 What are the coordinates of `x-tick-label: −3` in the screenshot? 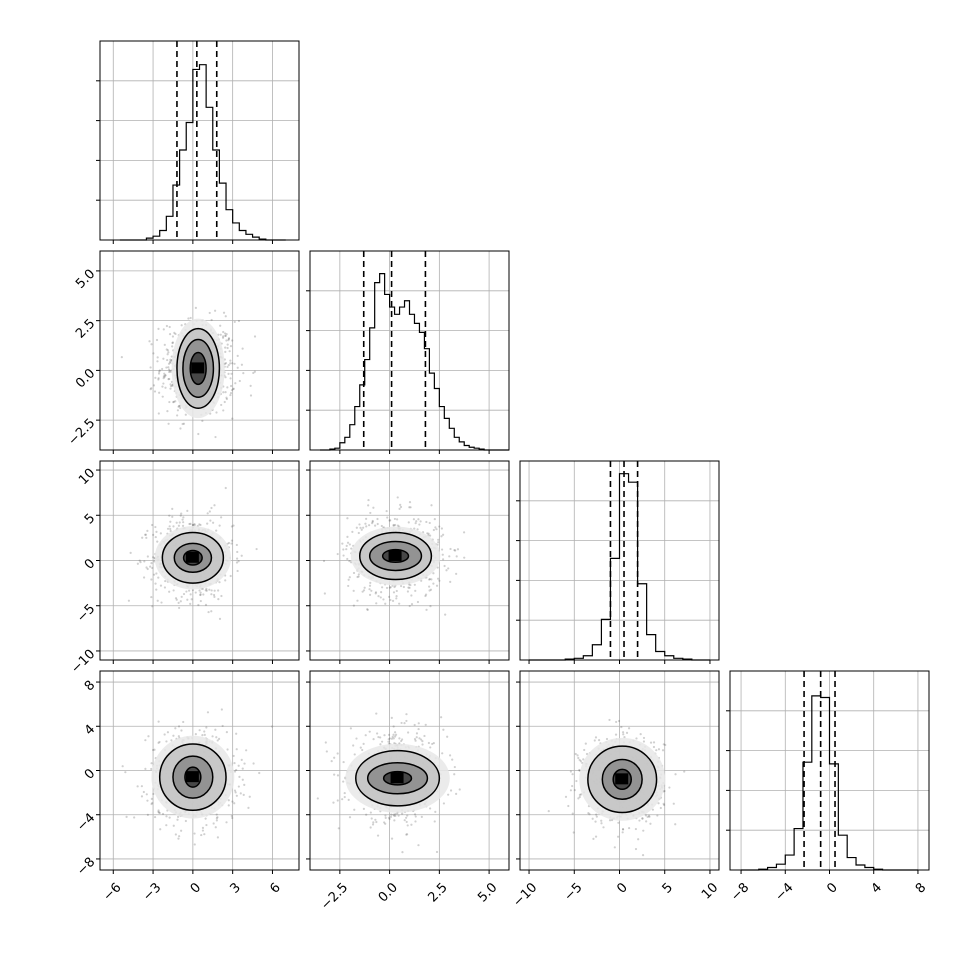 It's located at (152, 892).